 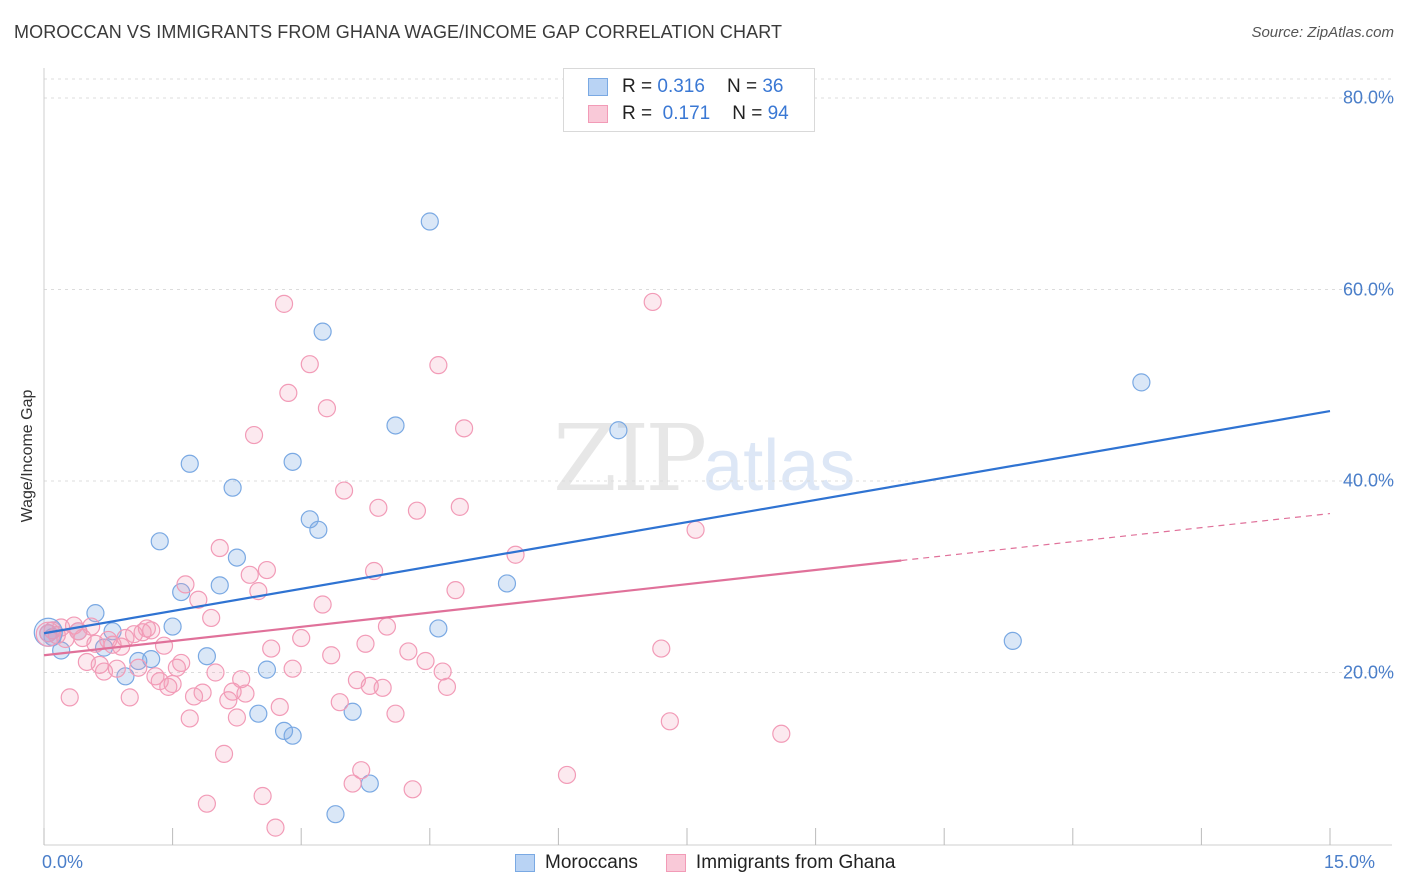 I want to click on legend-r-value: 0.171, so click(x=686, y=113).